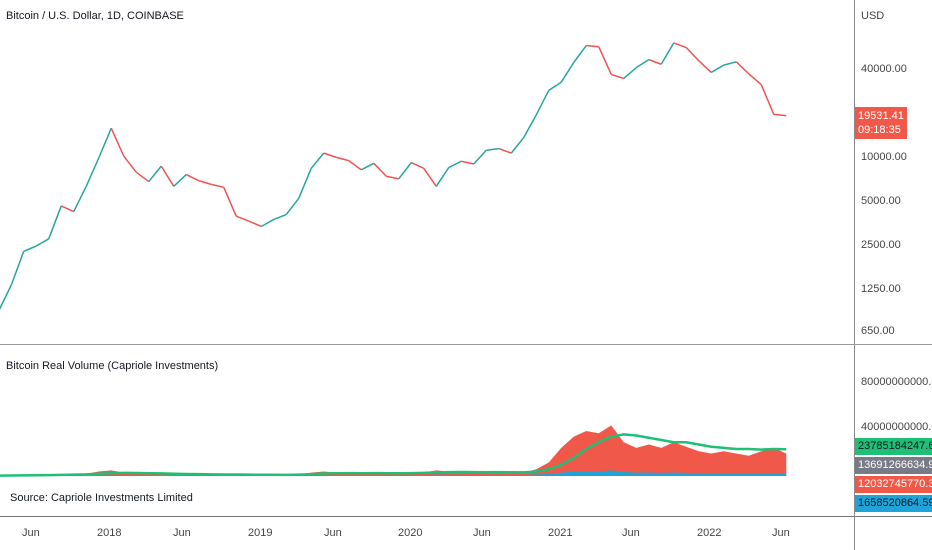 Image resolution: width=932 pixels, height=550 pixels. What do you see at coordinates (709, 533) in the screenshot?
I see `time-tick: 2022` at bounding box center [709, 533].